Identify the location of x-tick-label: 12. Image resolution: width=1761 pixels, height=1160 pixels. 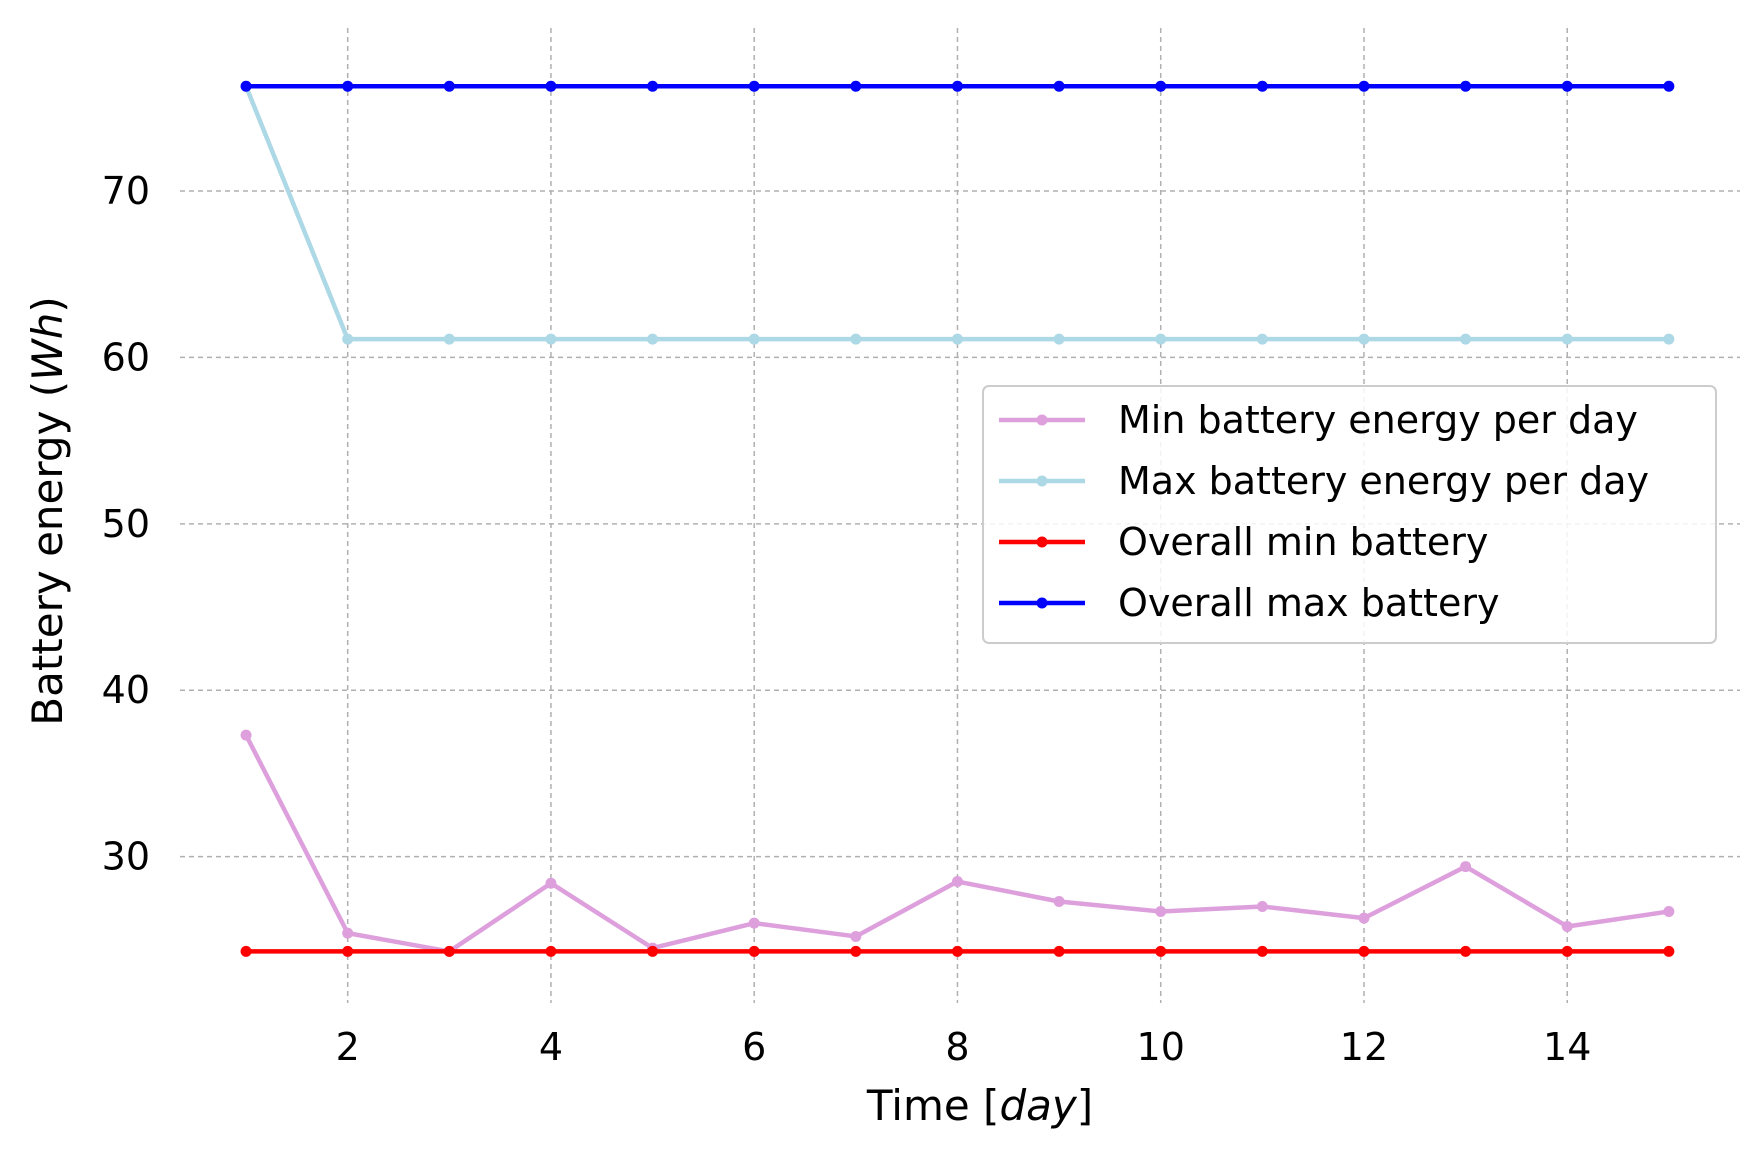
(1364, 1047).